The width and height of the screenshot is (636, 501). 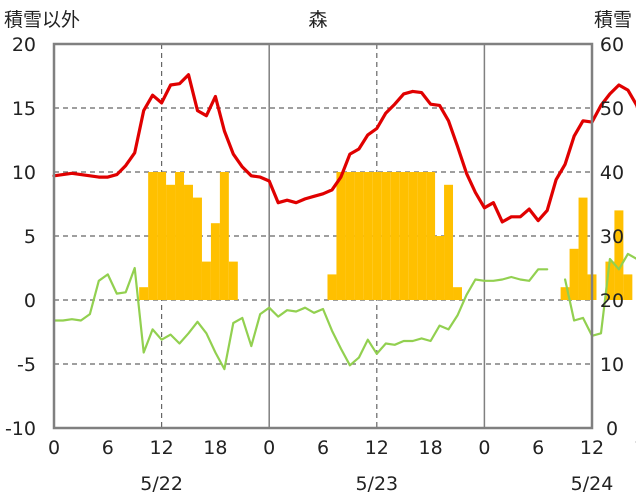 What do you see at coordinates (30, 301) in the screenshot?
I see `left-tick-label: 0` at bounding box center [30, 301].